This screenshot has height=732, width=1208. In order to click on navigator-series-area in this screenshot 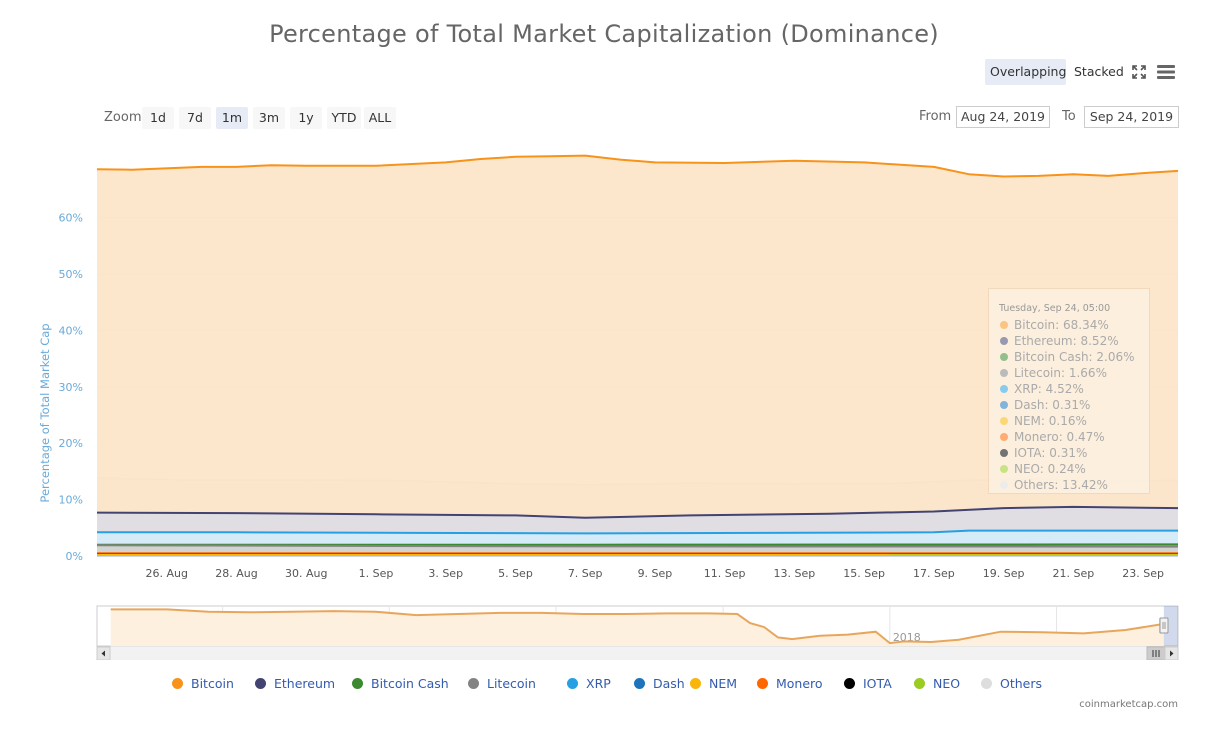, I will do `click(637, 627)`.